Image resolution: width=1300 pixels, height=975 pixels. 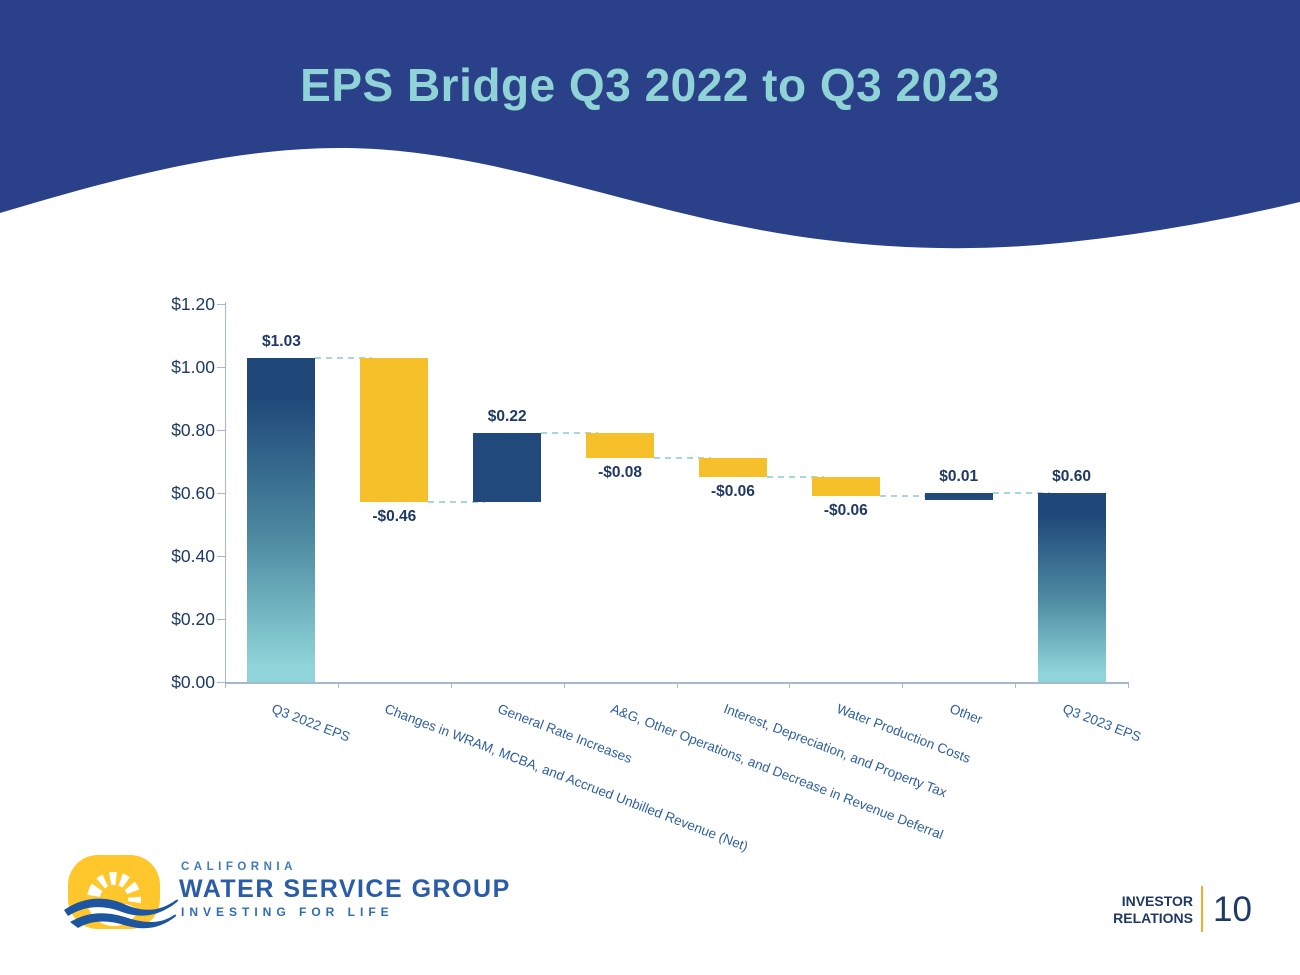 I want to click on y-axis-line, so click(x=225, y=492).